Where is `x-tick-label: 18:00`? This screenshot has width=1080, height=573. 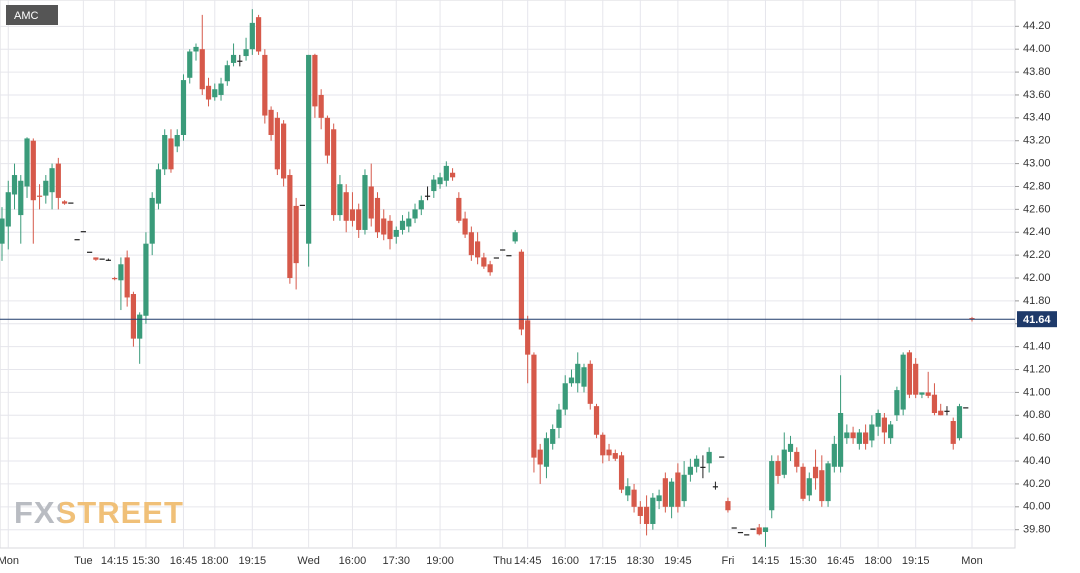 x-tick-label: 18:00 is located at coordinates (878, 561).